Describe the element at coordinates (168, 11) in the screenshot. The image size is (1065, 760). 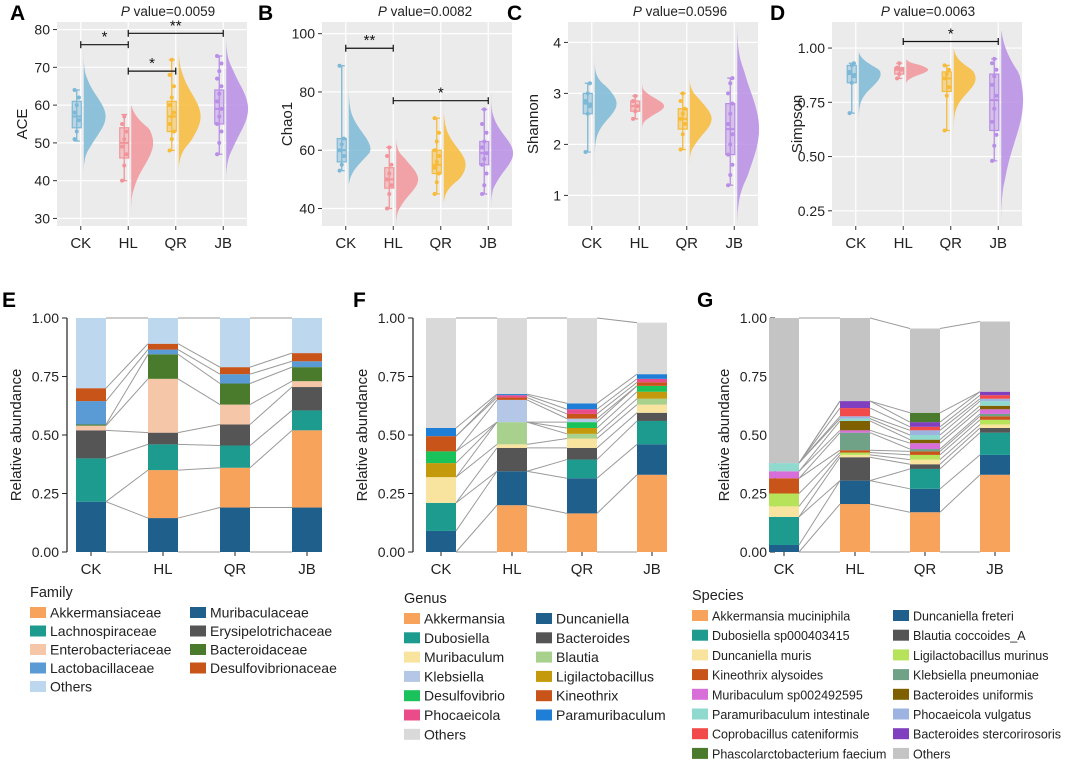
I see `panel-title: P value=0.0059` at that location.